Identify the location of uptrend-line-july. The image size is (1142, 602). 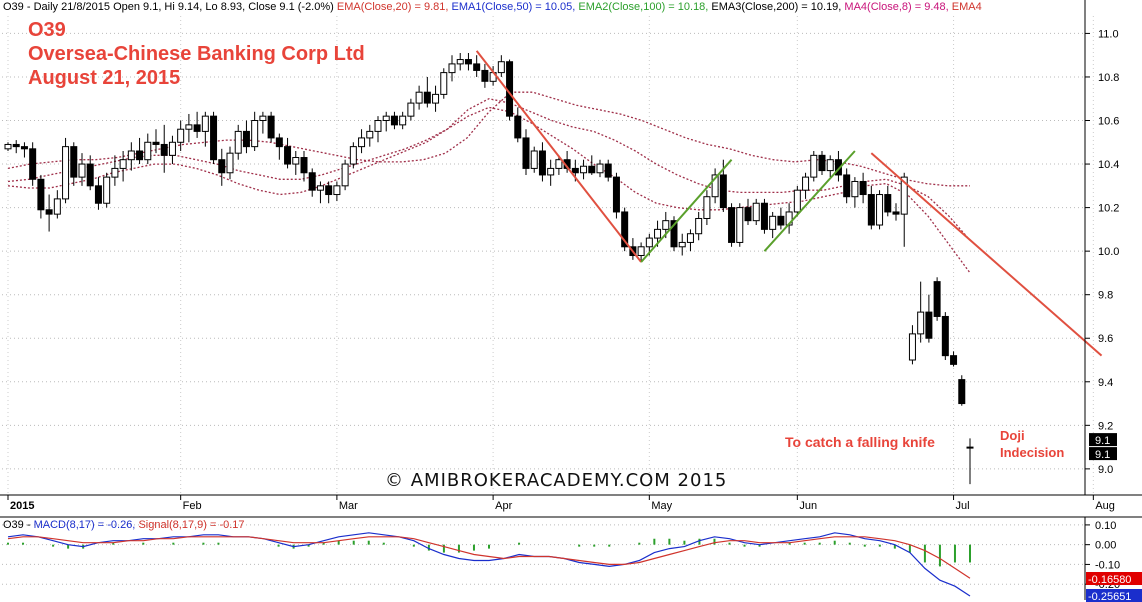
(809, 201).